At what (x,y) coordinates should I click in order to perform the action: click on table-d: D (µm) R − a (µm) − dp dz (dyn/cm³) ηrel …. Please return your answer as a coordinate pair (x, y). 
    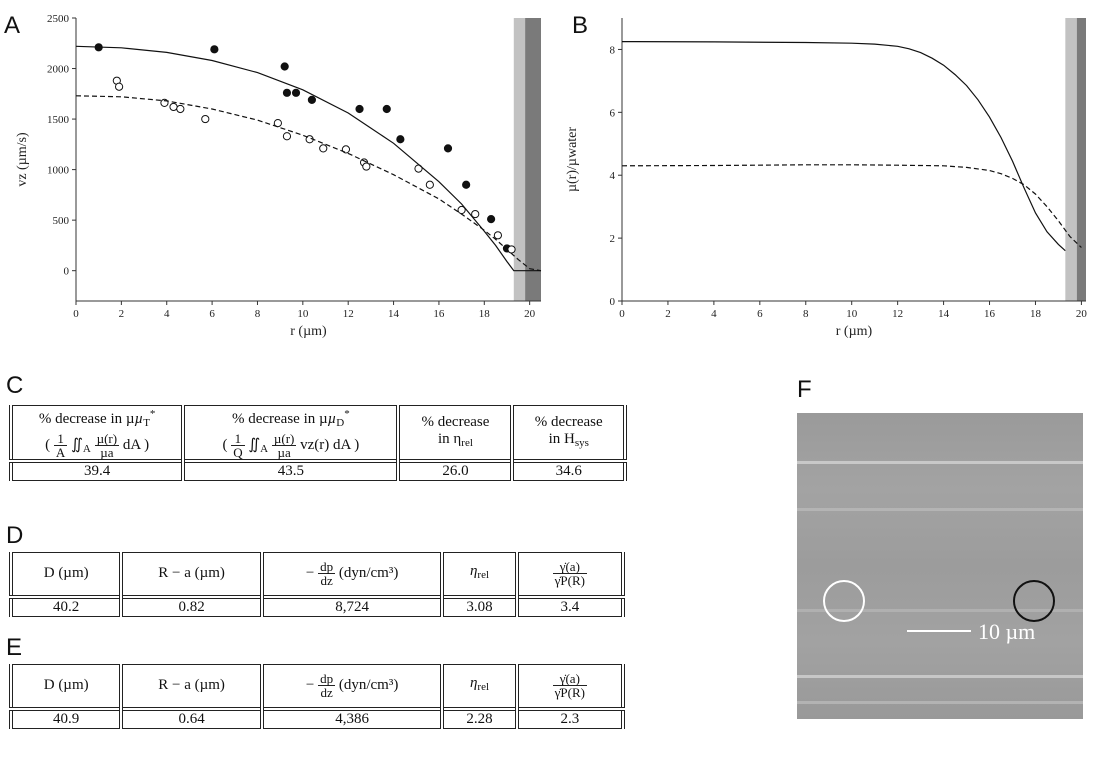
    Looking at the image, I should click on (317, 584).